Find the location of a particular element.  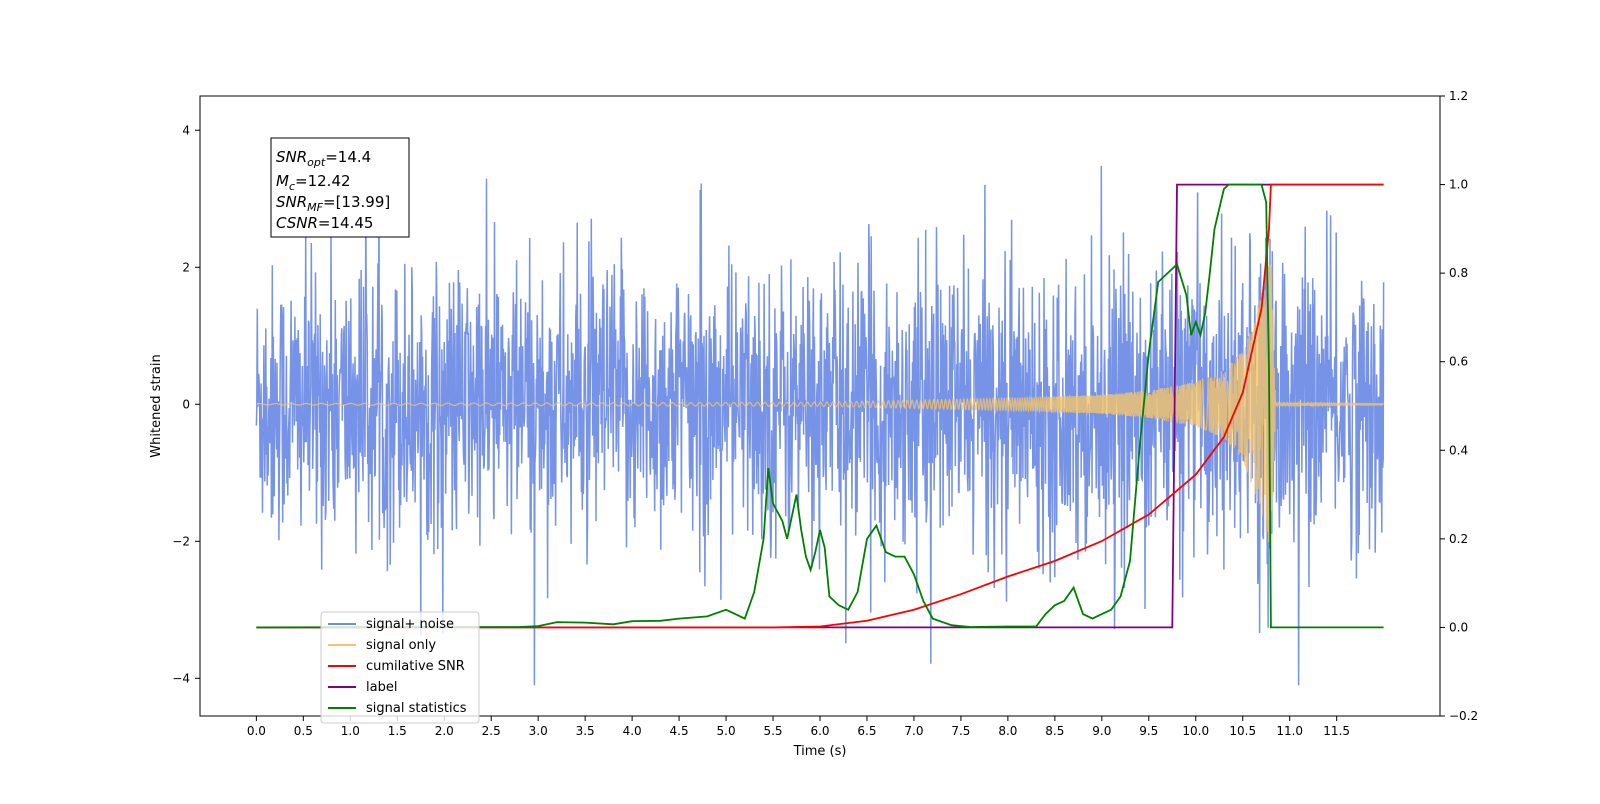

x-tick-label: 11.0 is located at coordinates (1289, 731).